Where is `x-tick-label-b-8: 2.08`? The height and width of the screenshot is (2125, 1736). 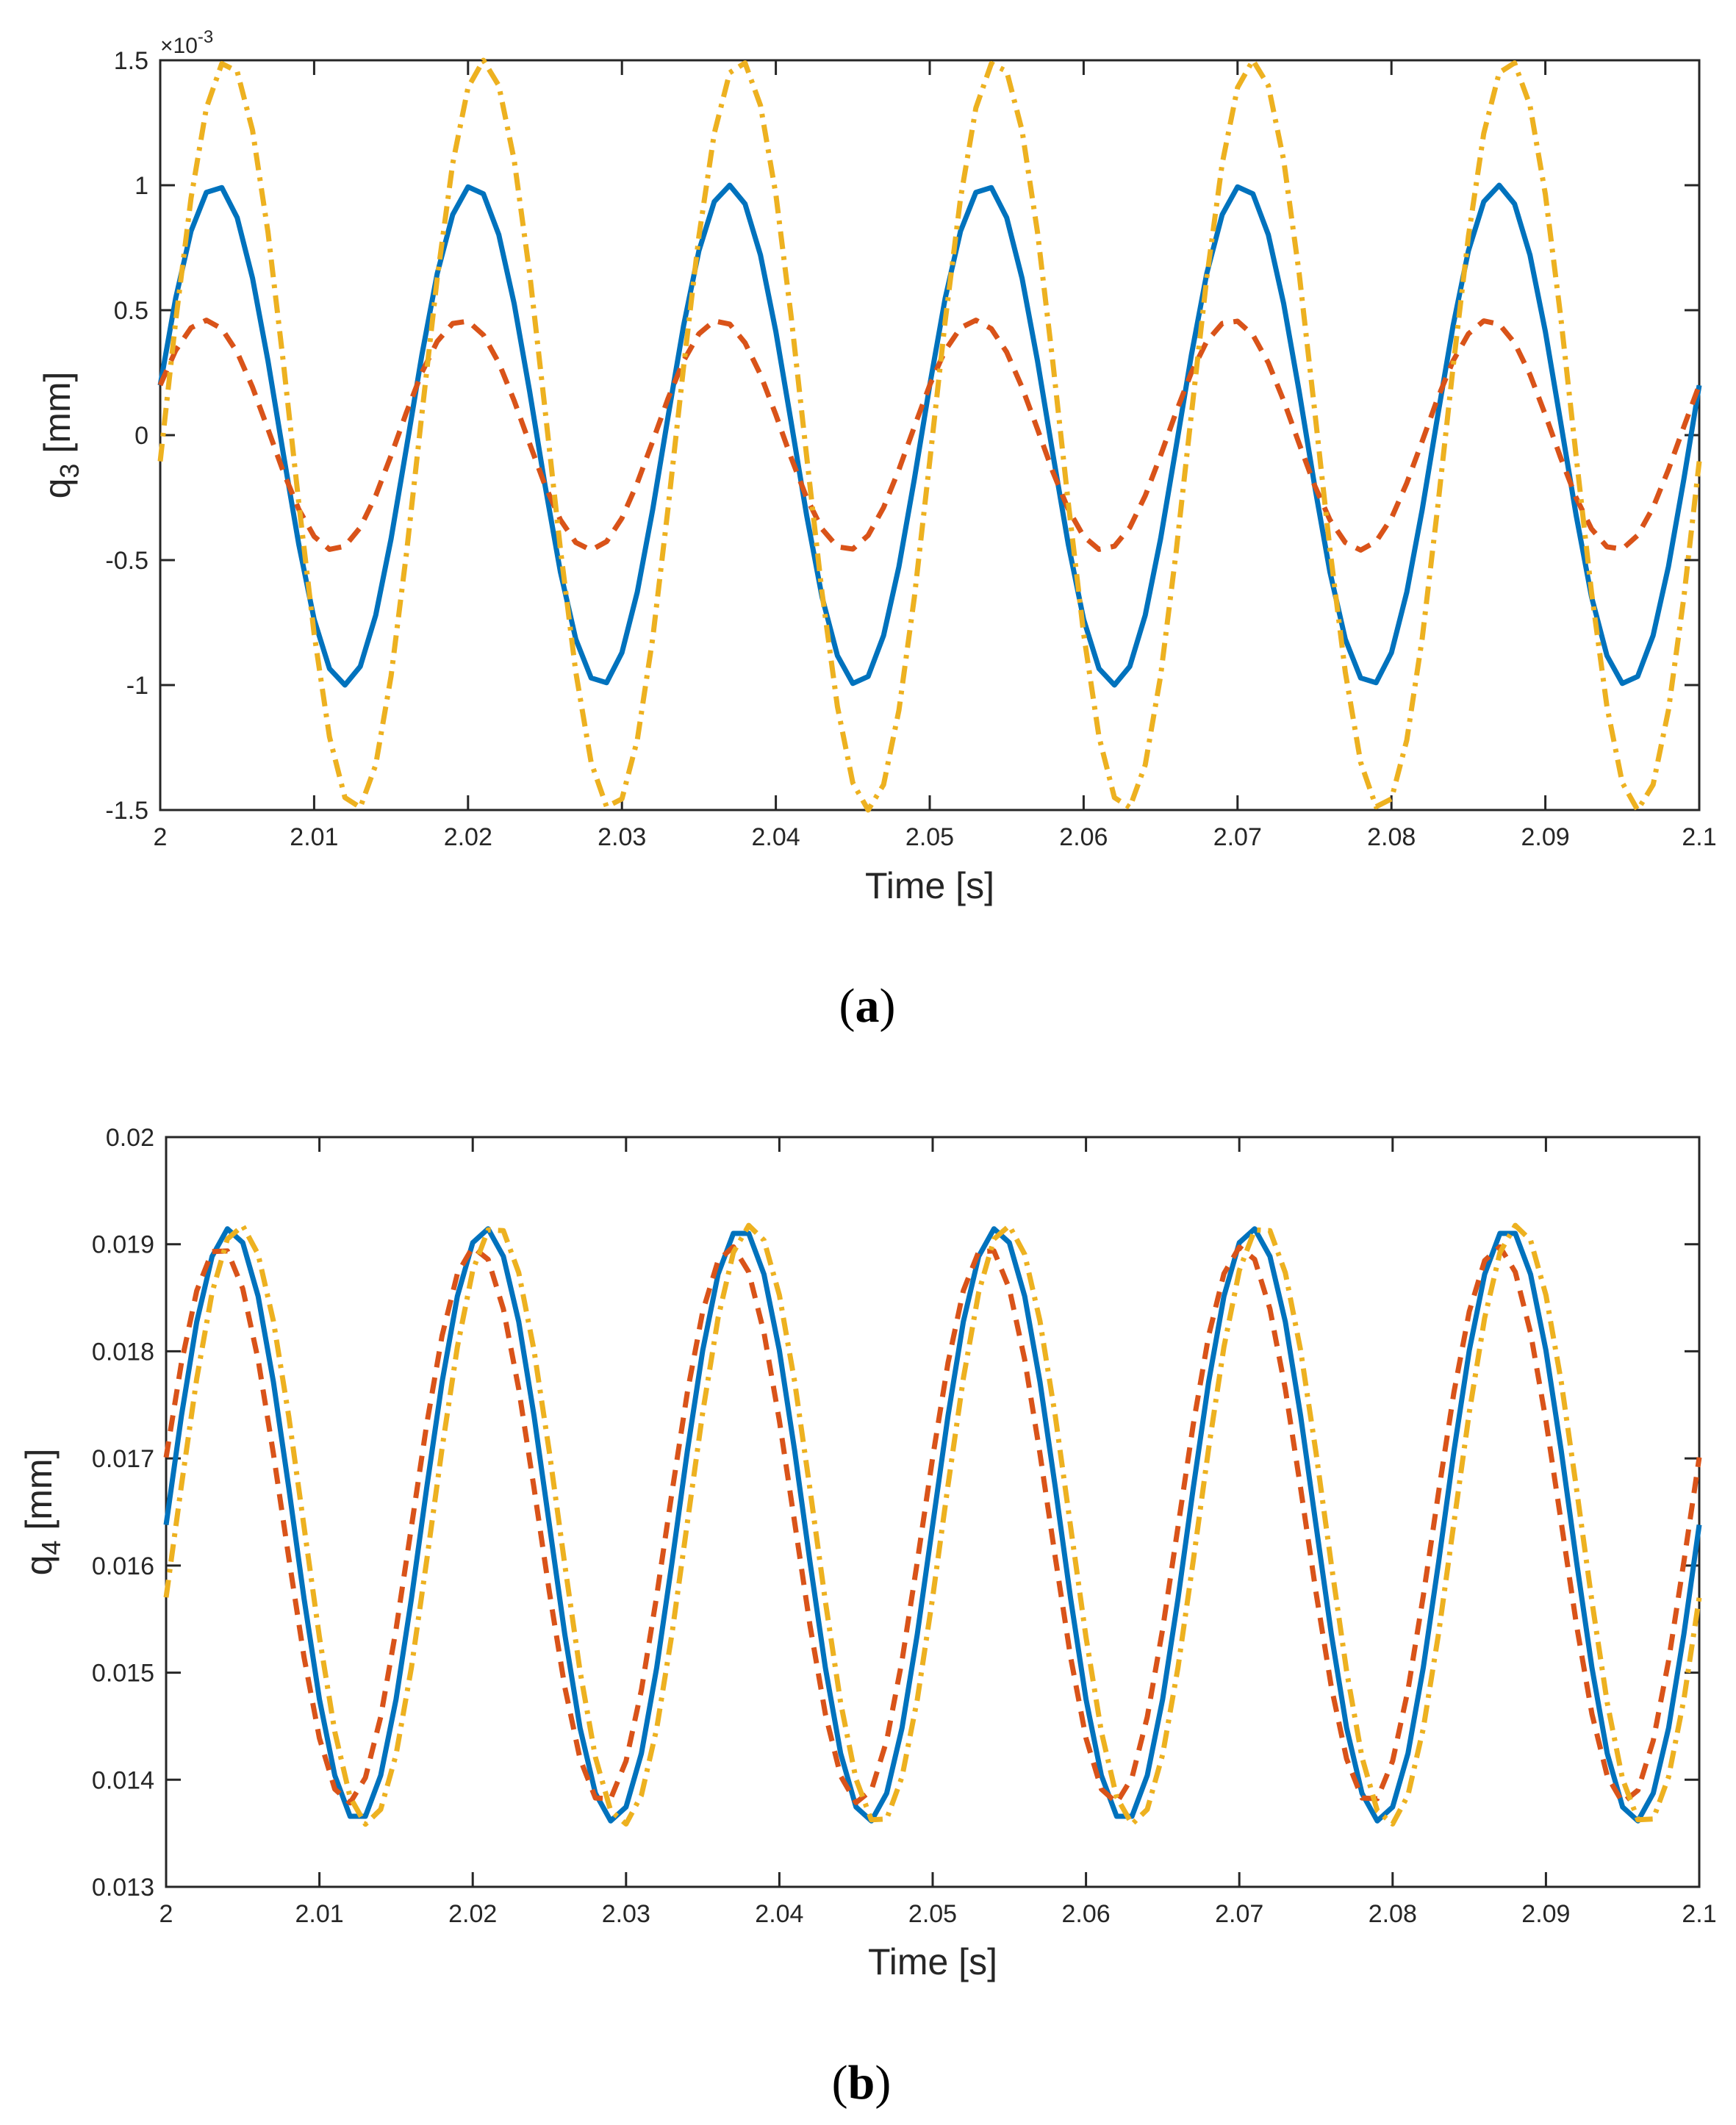
x-tick-label-b-8: 2.08 is located at coordinates (1393, 1914).